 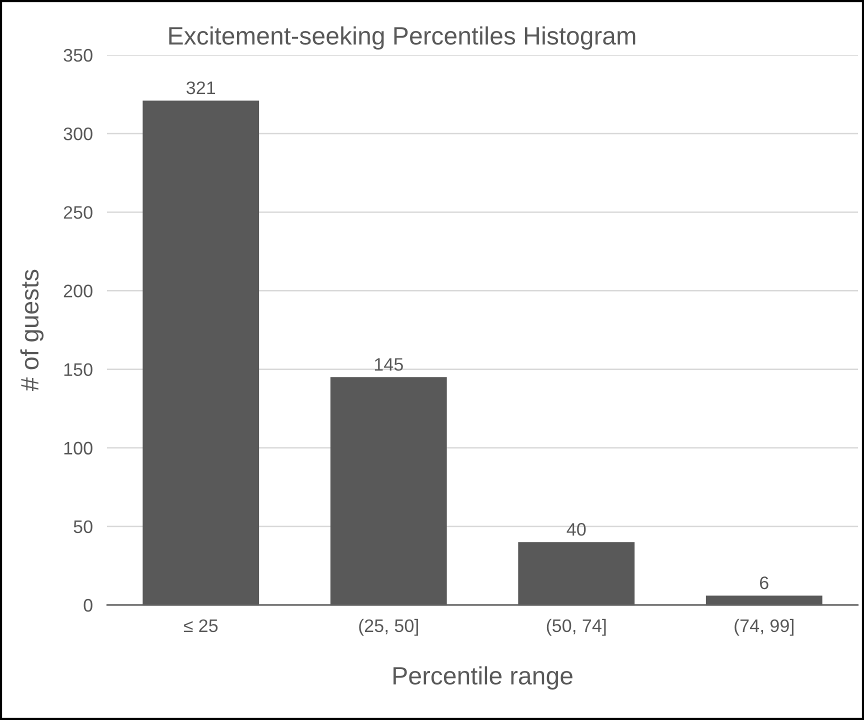 What do you see at coordinates (764, 627) in the screenshot?
I see `x-tick-label: (74, 99]` at bounding box center [764, 627].